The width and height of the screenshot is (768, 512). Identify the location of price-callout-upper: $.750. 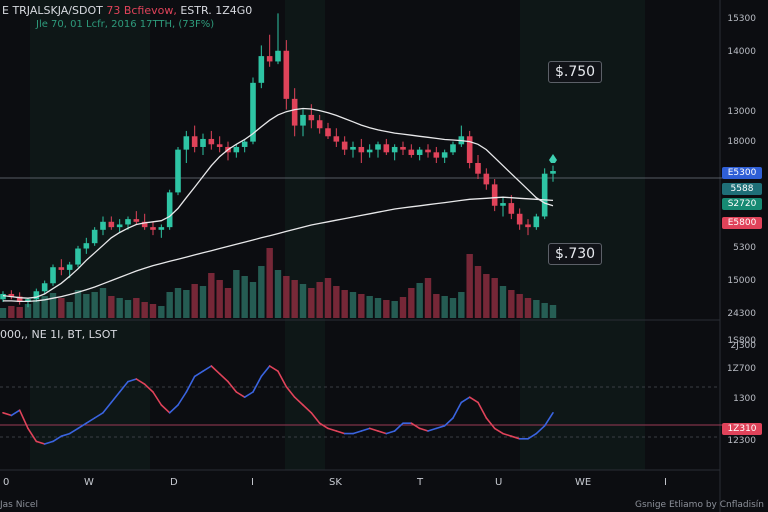
(575, 72).